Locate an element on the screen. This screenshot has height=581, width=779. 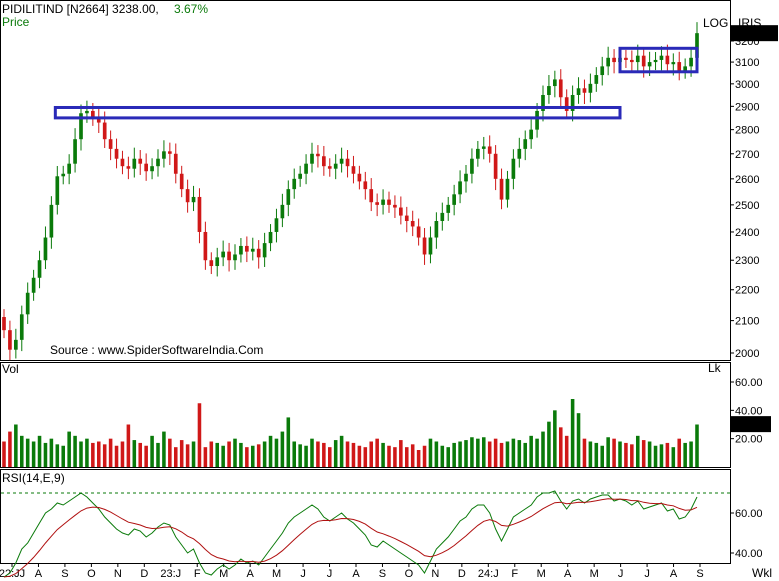
x-tick-label: N is located at coordinates (435, 574).